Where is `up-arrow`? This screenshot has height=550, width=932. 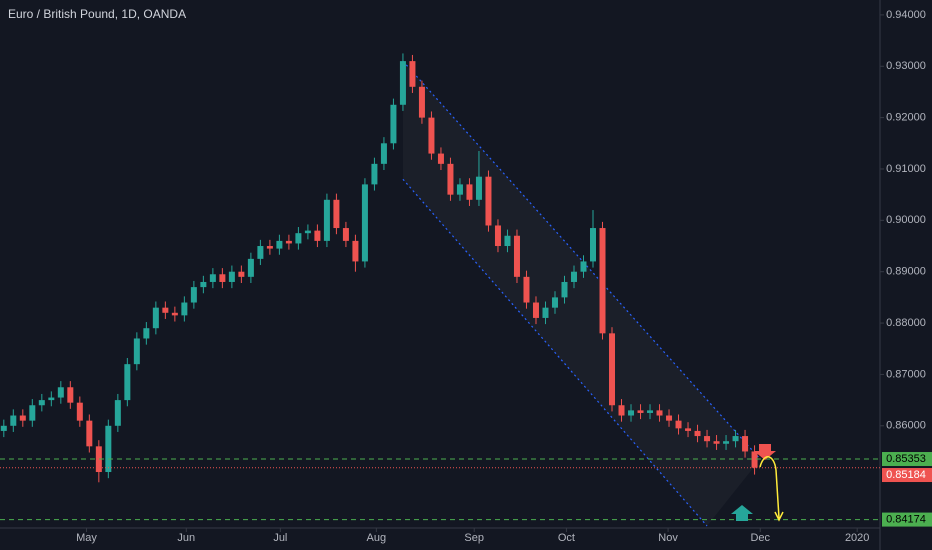
up-arrow is located at coordinates (742, 513).